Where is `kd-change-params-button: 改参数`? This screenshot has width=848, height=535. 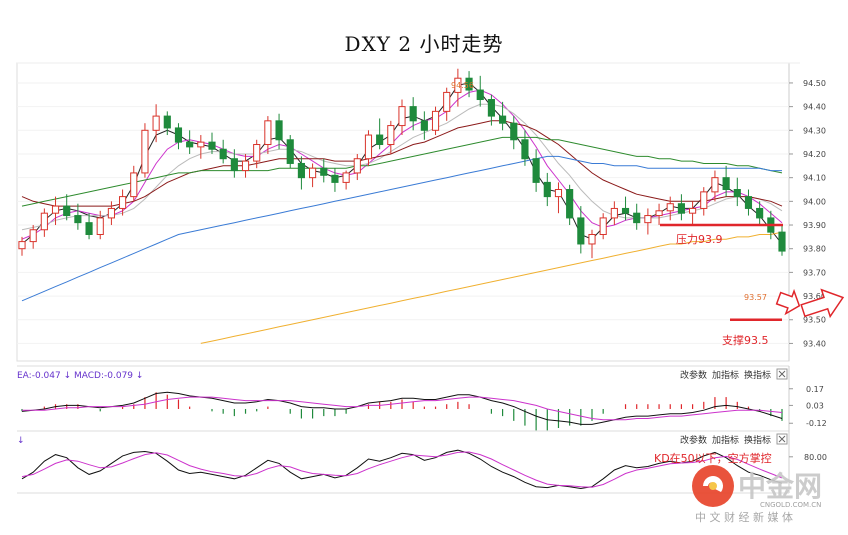
kd-change-params-button: 改参数 is located at coordinates (693, 440).